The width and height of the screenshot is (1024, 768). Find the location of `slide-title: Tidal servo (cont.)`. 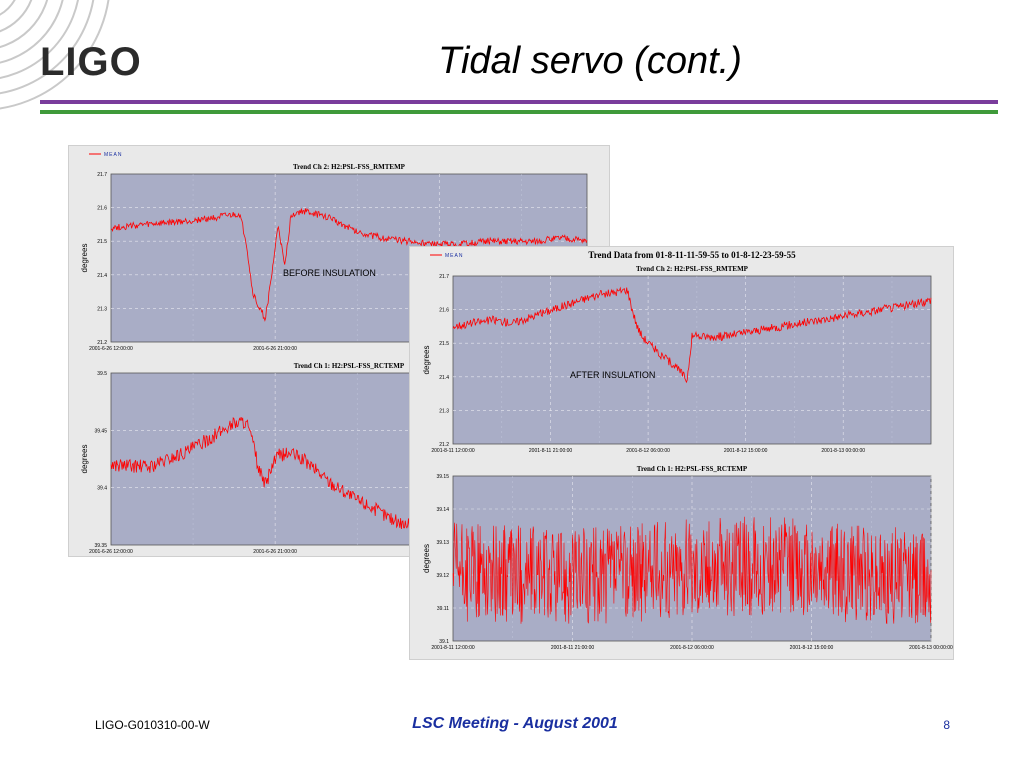

slide-title: Tidal servo (cont.) is located at coordinates (590, 61).